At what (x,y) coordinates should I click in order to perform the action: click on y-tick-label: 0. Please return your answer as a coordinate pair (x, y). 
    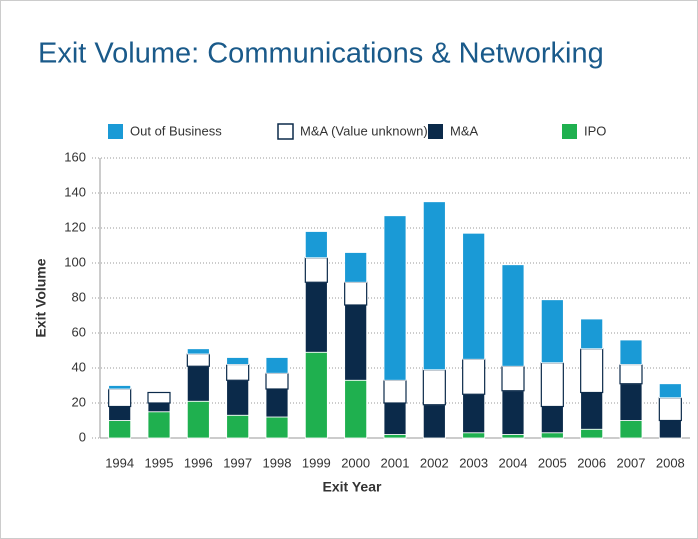
    Looking at the image, I should click on (82, 436).